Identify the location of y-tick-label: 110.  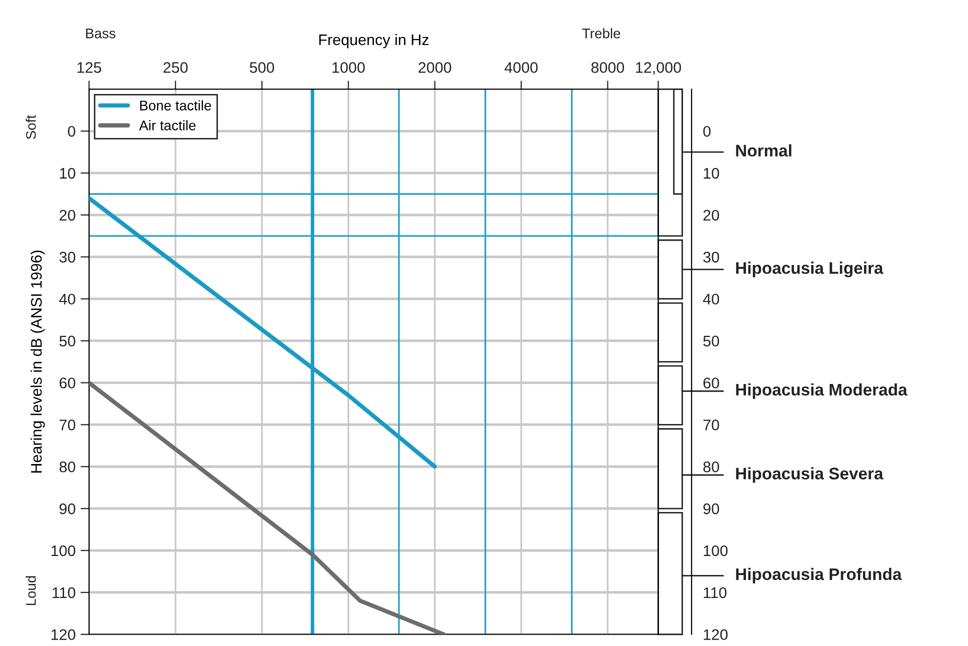
(64, 592).